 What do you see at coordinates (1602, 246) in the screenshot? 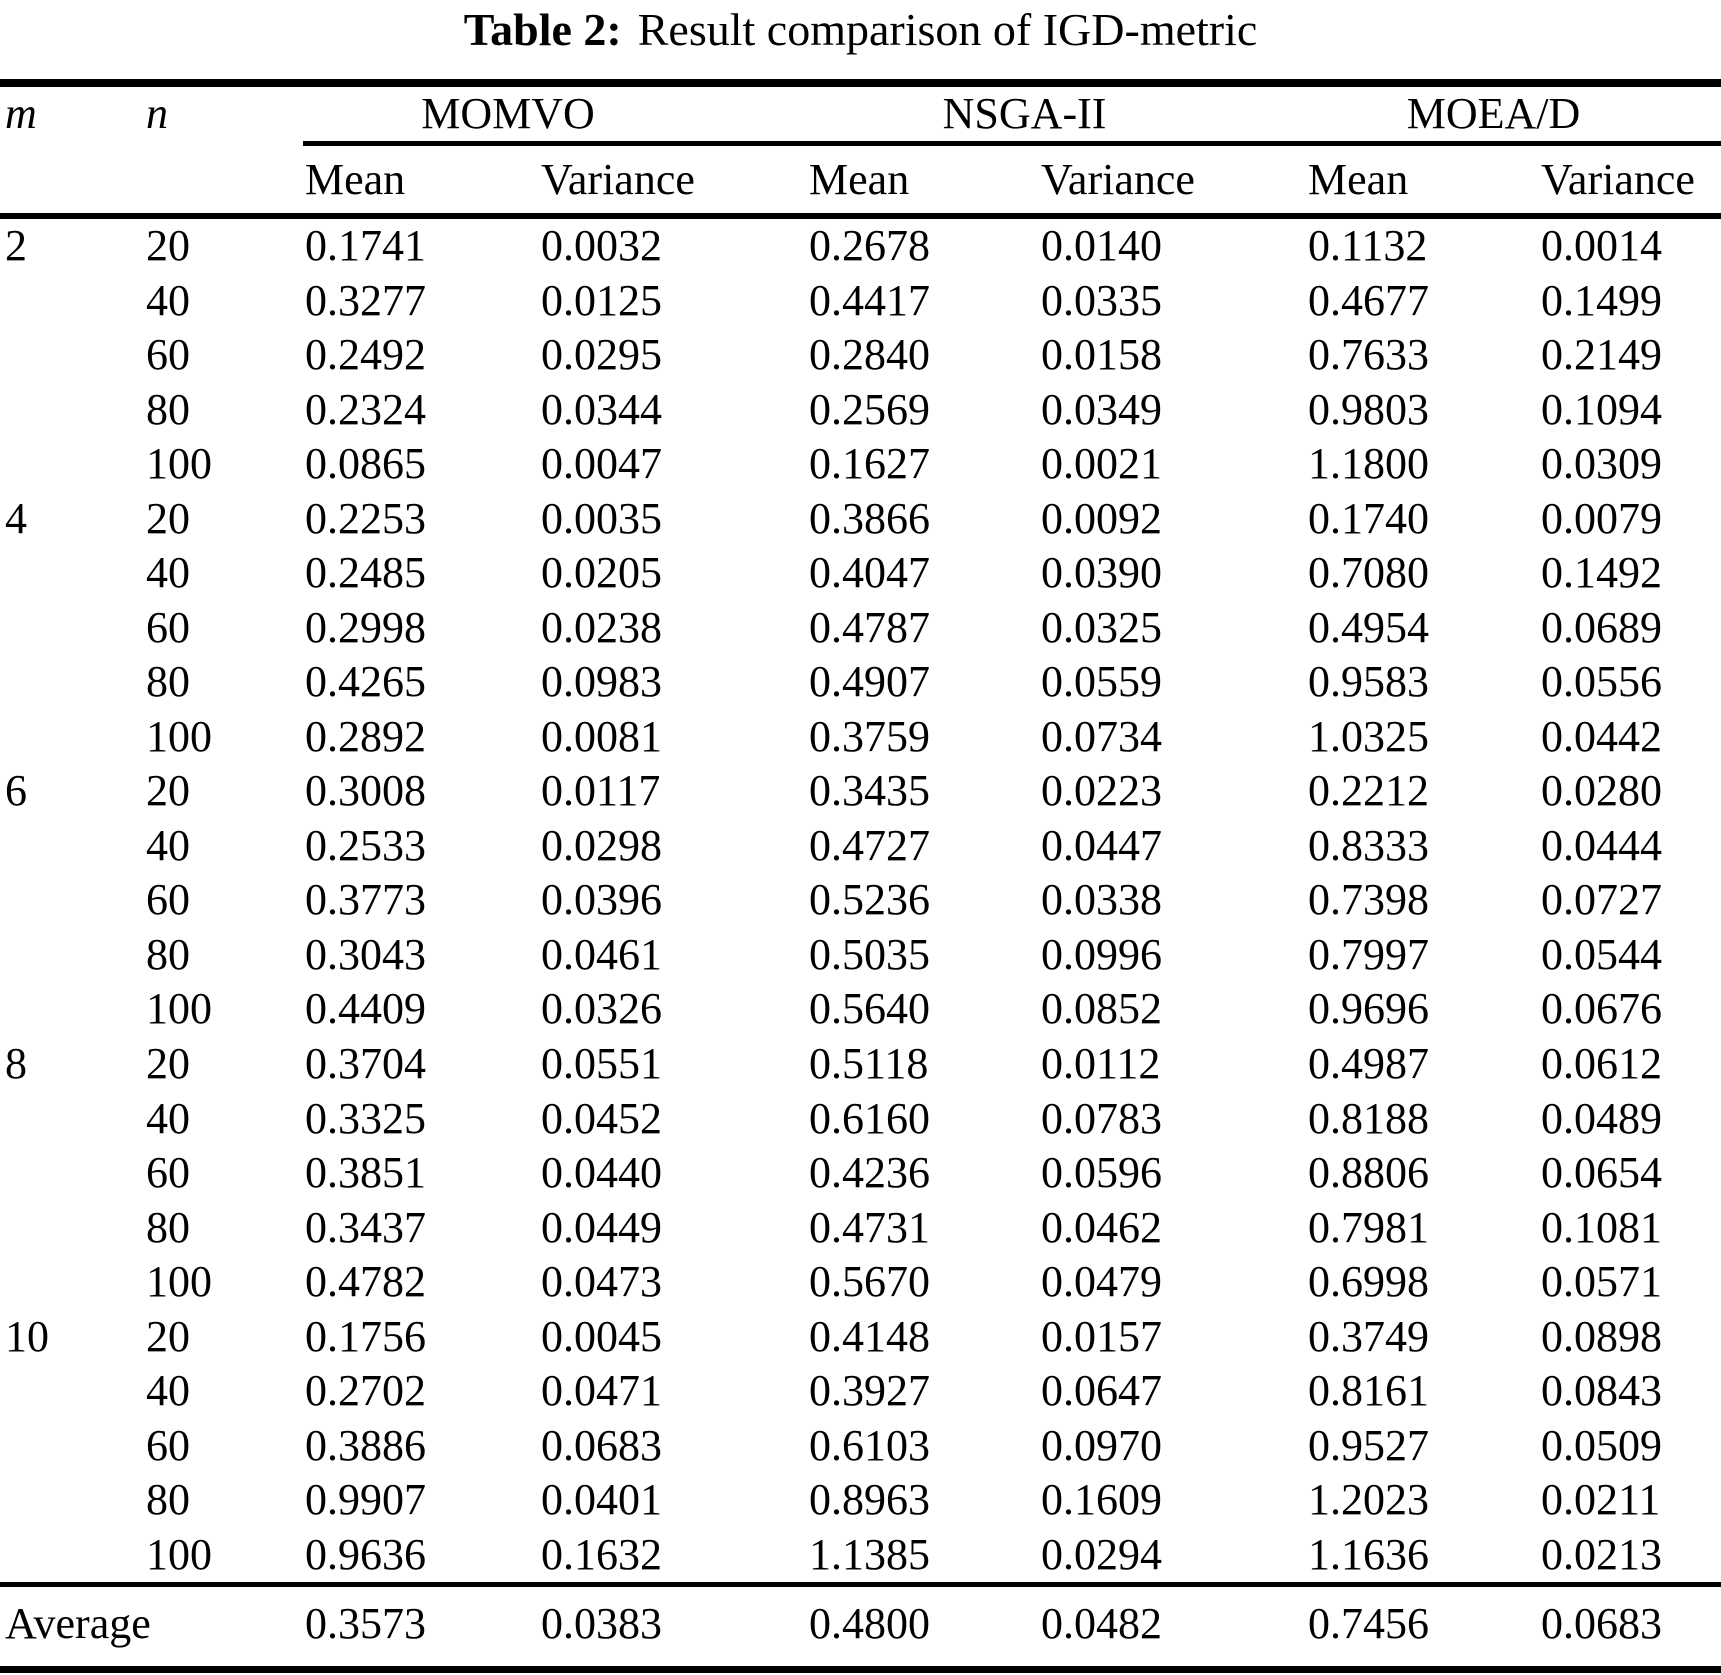
I see `variance-cell: 0.0014` at bounding box center [1602, 246].